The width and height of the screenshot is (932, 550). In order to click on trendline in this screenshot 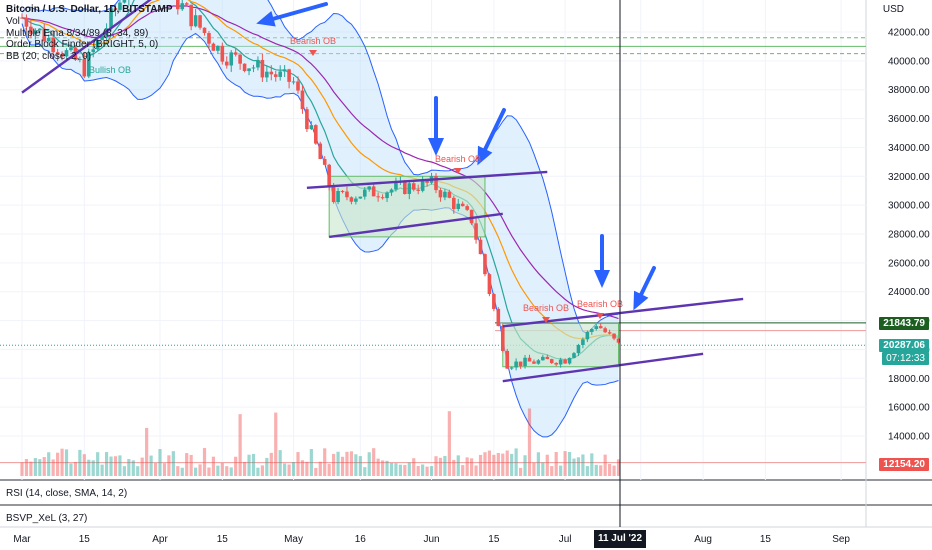, I will do `click(603, 367)`.